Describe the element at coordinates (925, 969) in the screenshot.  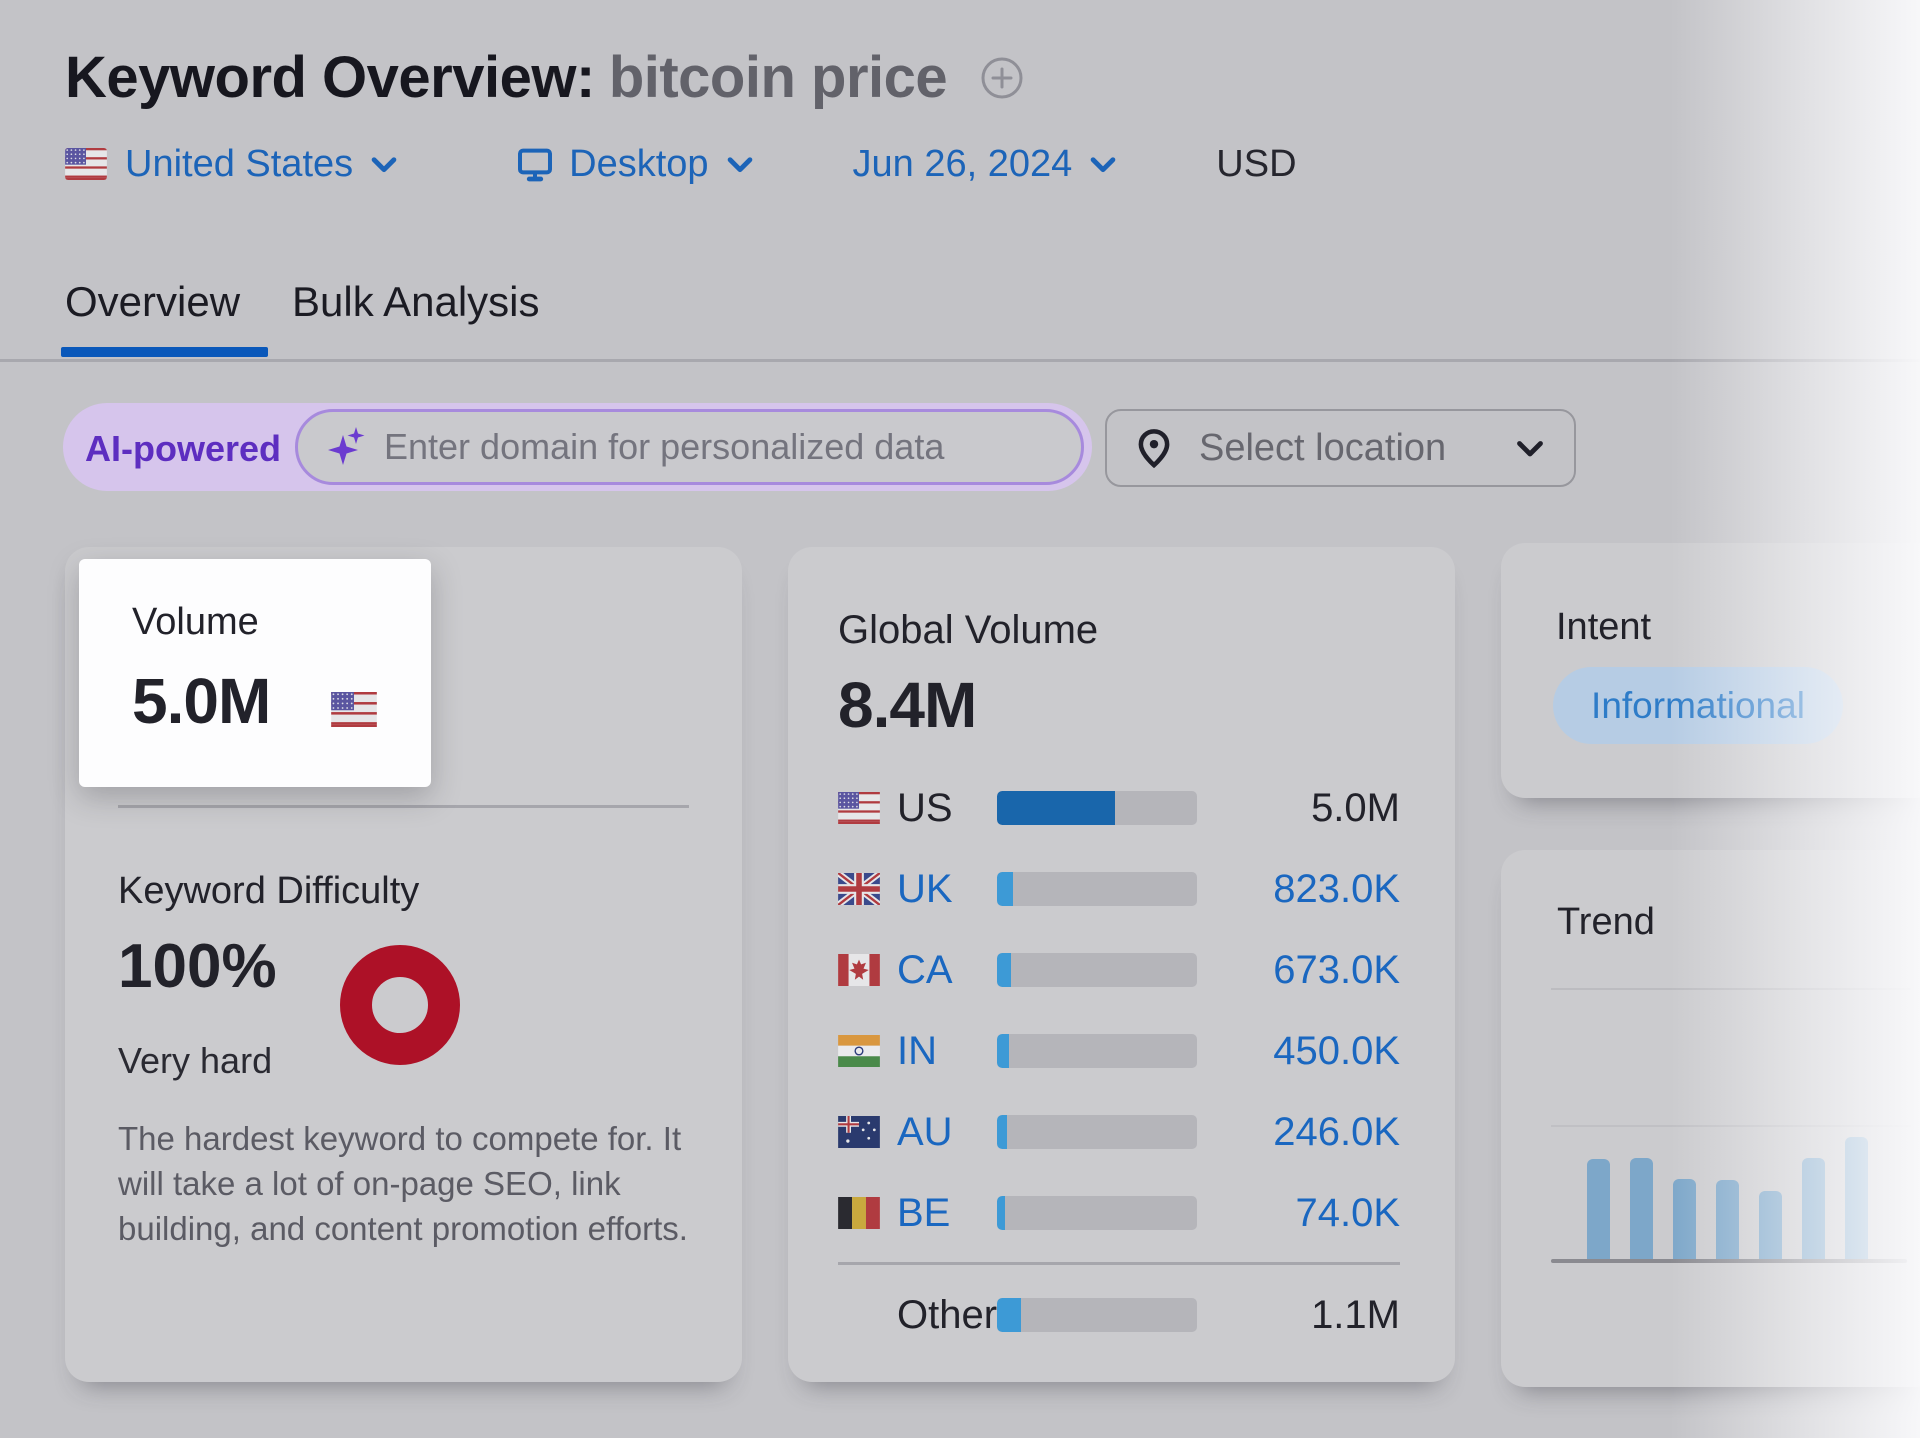
I see `country-code: CA` at that location.